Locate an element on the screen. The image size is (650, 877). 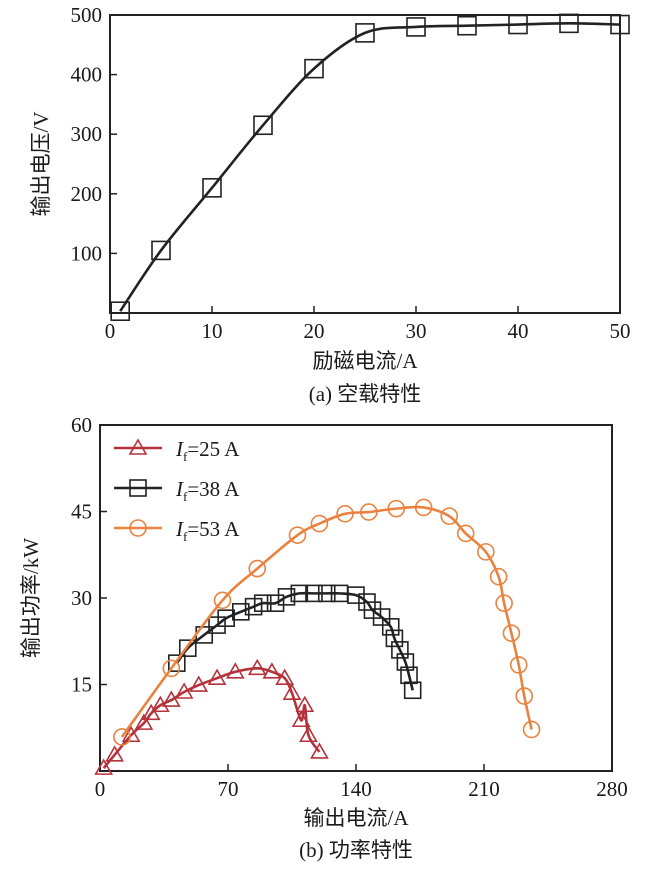
y-tick-label: 400 is located at coordinates (87, 75).